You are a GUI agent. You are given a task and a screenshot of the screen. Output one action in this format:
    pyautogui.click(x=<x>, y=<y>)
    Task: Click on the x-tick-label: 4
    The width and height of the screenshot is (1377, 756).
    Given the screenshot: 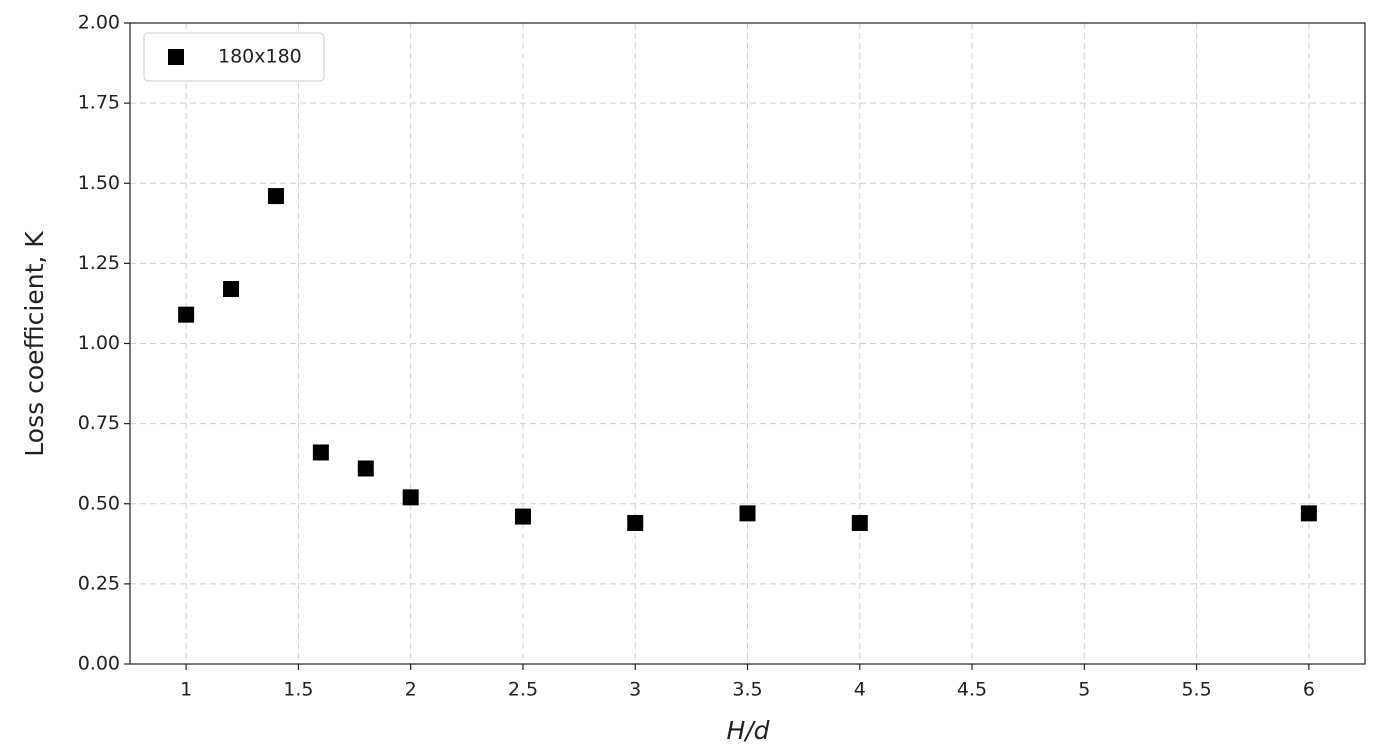 What is the action you would take?
    pyautogui.click(x=860, y=690)
    